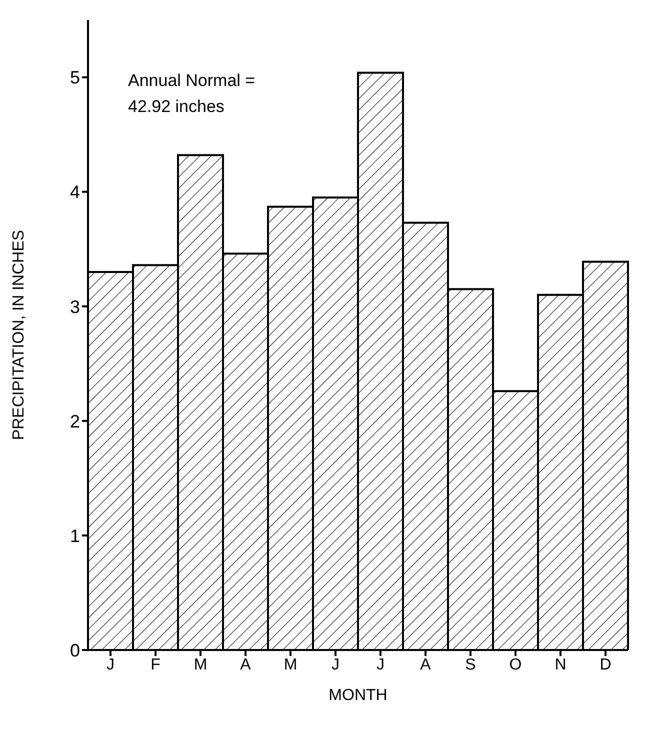  I want to click on x-tick-label: S, so click(470, 665).